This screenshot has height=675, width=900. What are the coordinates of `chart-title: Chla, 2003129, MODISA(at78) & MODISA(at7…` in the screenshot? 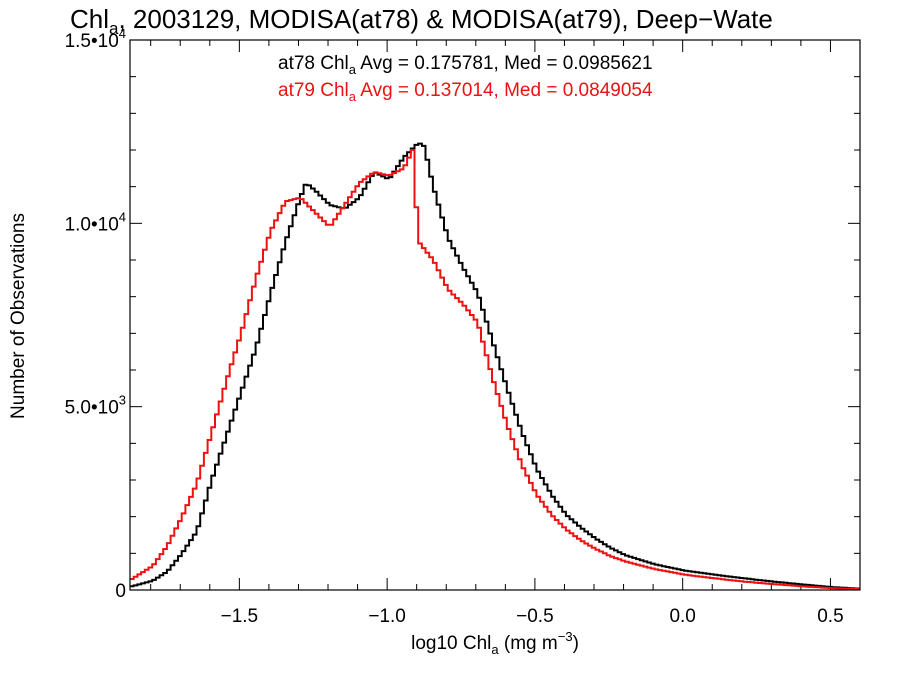 It's located at (421, 21).